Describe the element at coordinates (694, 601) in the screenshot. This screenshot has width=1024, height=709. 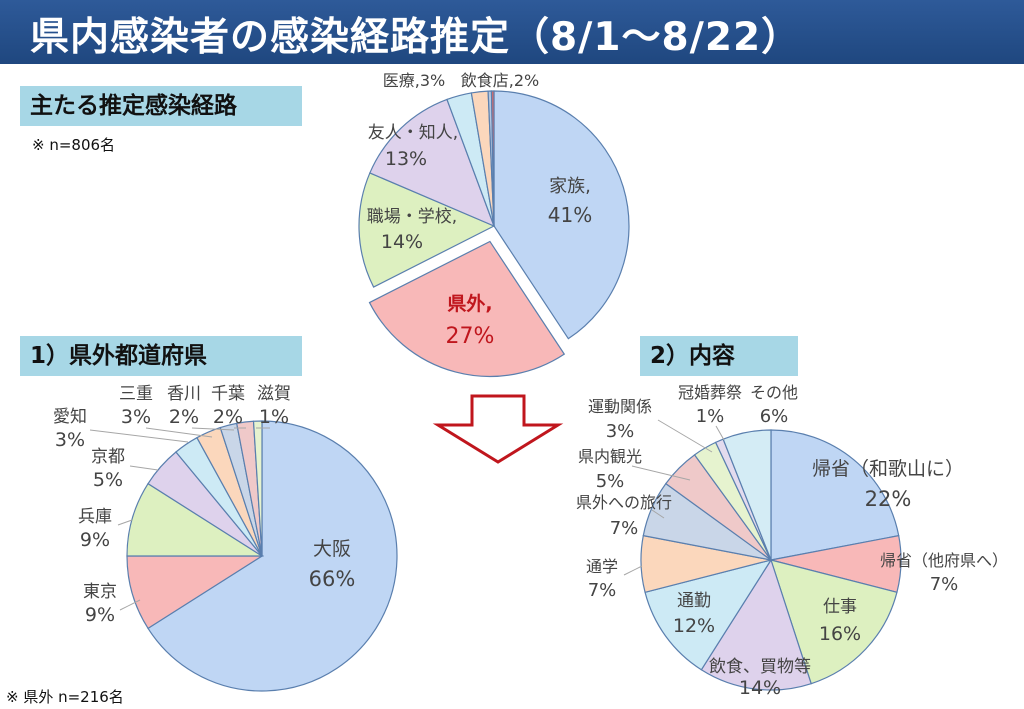
I see `slice-category-label: 通勤` at that location.